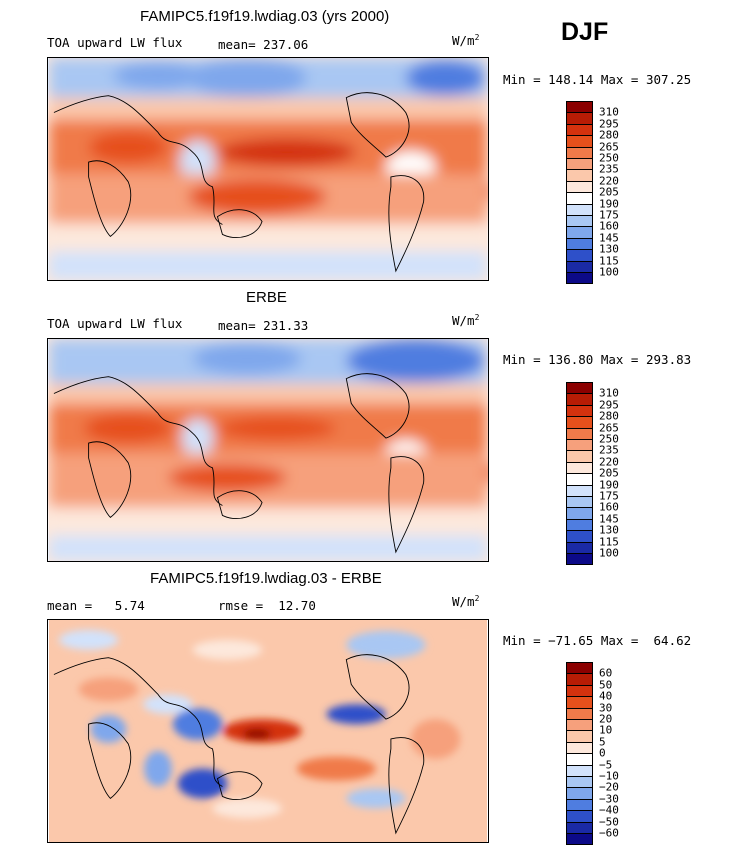 This screenshot has width=733, height=852. I want to click on panel-1-minmax: Min = 148.14 Max = 307.25, so click(597, 79).